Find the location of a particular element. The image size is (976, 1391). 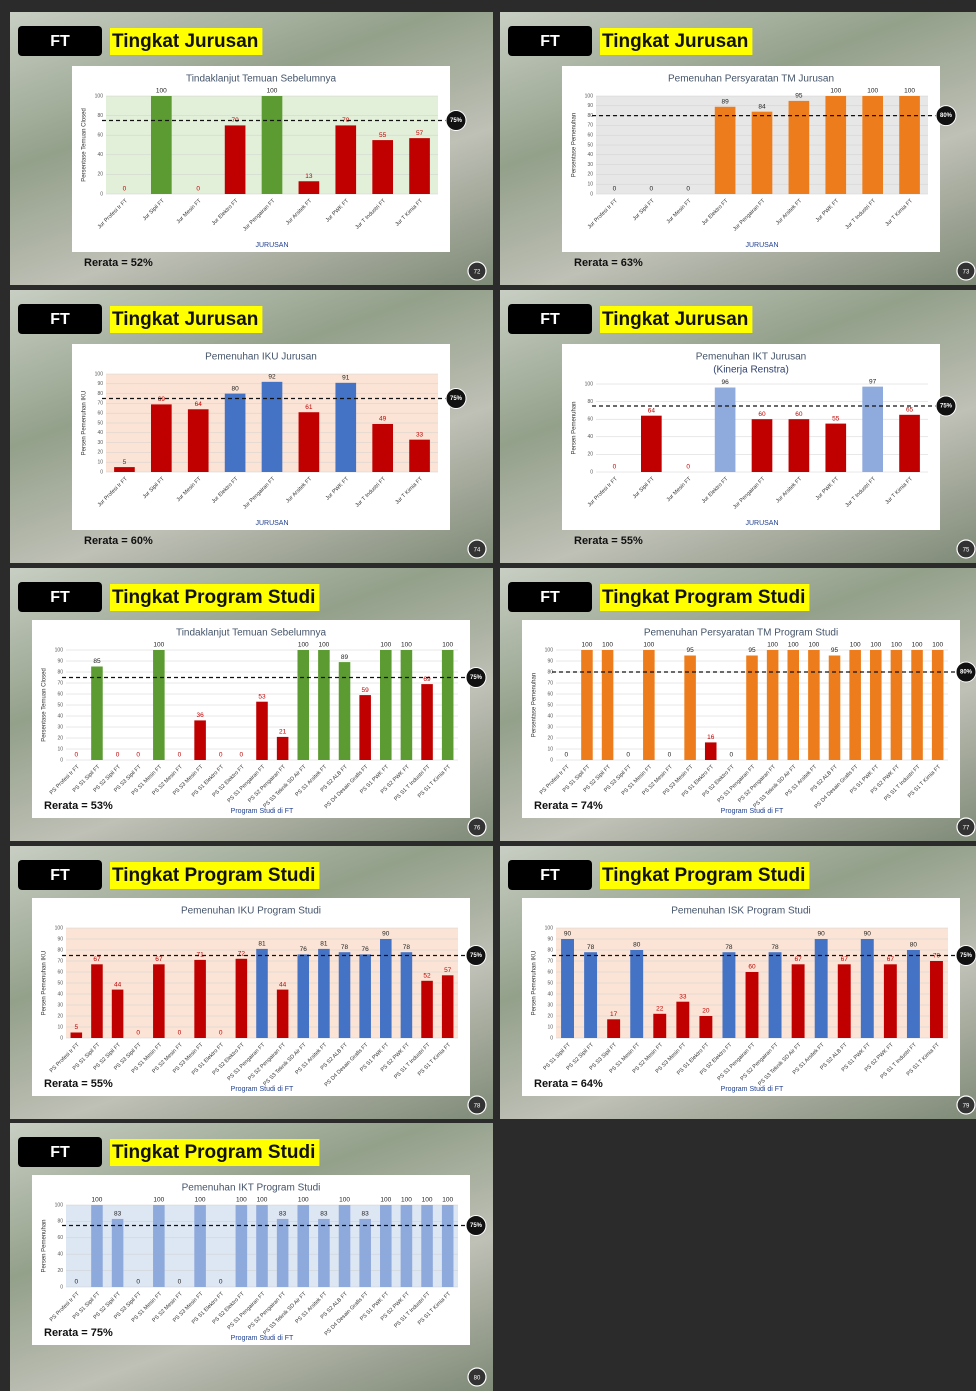

value-label: 13 is located at coordinates (309, 176).